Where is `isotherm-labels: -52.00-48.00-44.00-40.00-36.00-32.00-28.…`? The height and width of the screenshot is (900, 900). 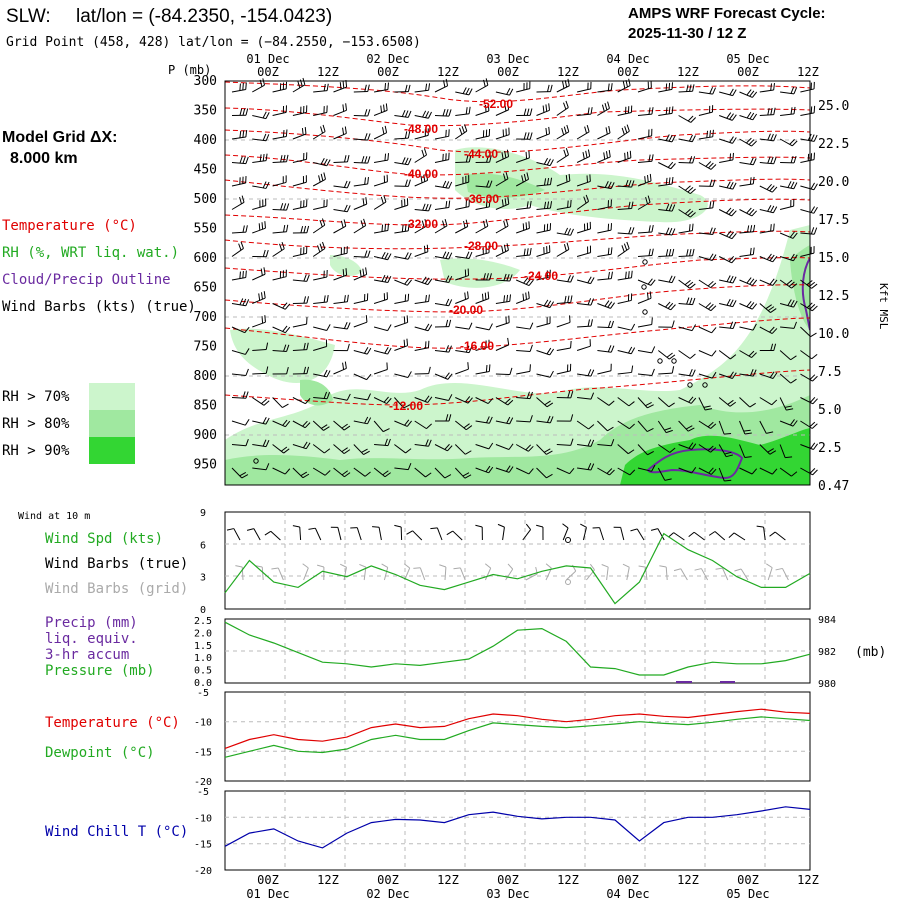 isotherm-labels: -52.00-48.00-44.00-40.00-36.00-32.00-28.… is located at coordinates (473, 255).